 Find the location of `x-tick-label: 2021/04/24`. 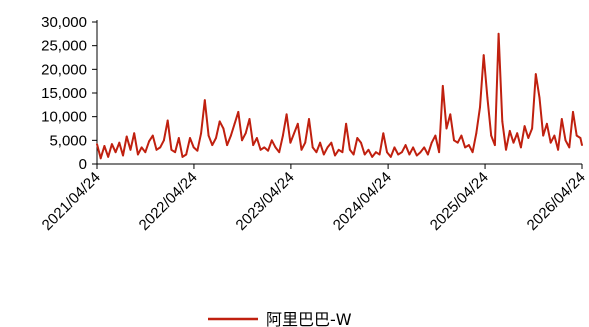

x-tick-label: 2021/04/24 is located at coordinates (71, 201).